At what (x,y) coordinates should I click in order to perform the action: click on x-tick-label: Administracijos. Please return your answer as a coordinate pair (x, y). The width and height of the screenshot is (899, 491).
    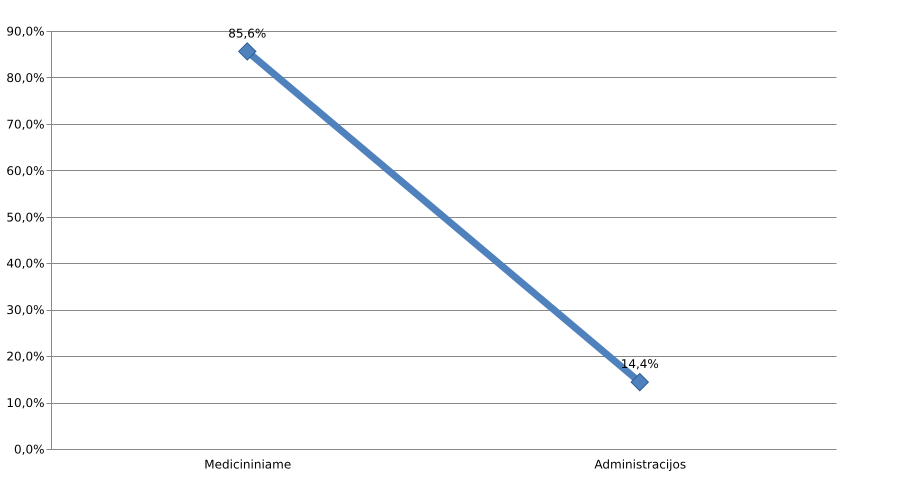
    Looking at the image, I should click on (640, 465).